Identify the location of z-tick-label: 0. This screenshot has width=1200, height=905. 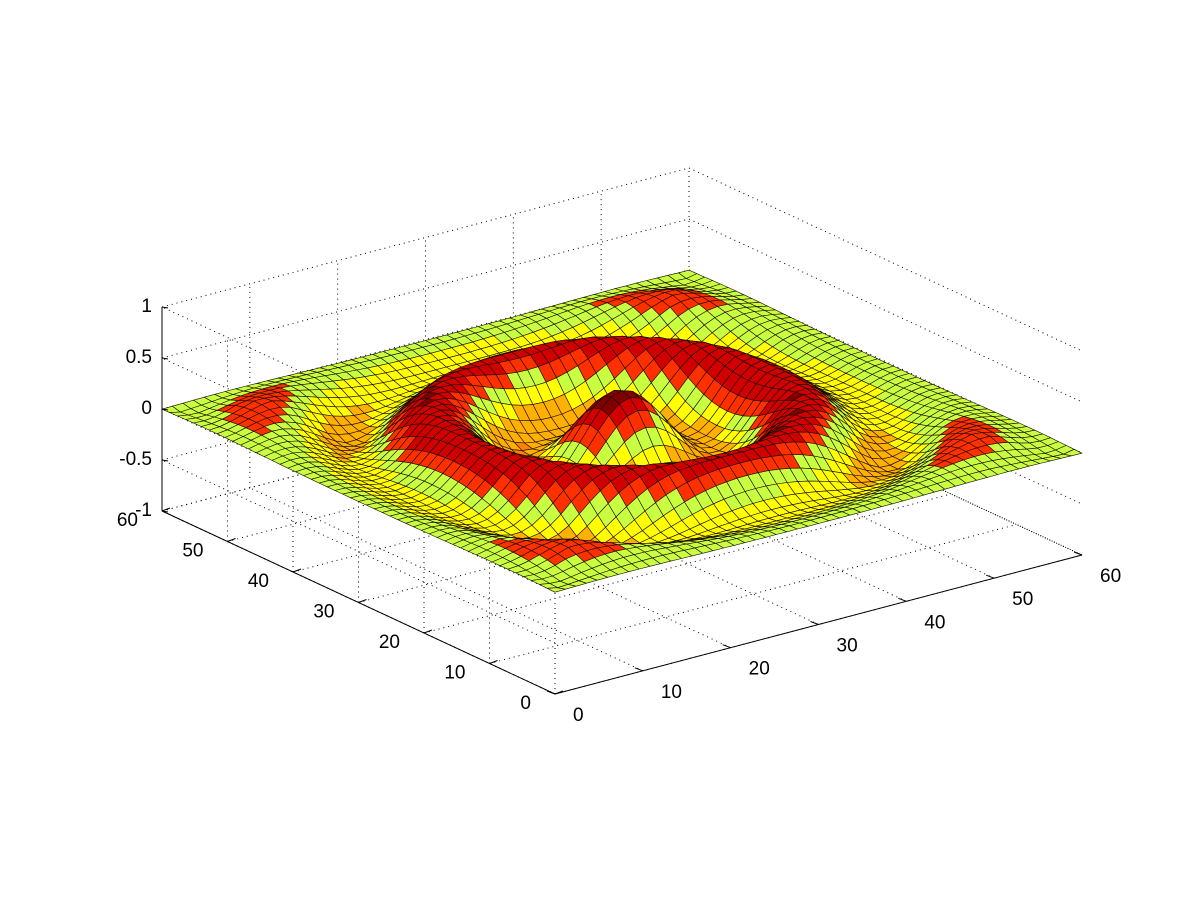
(146, 408).